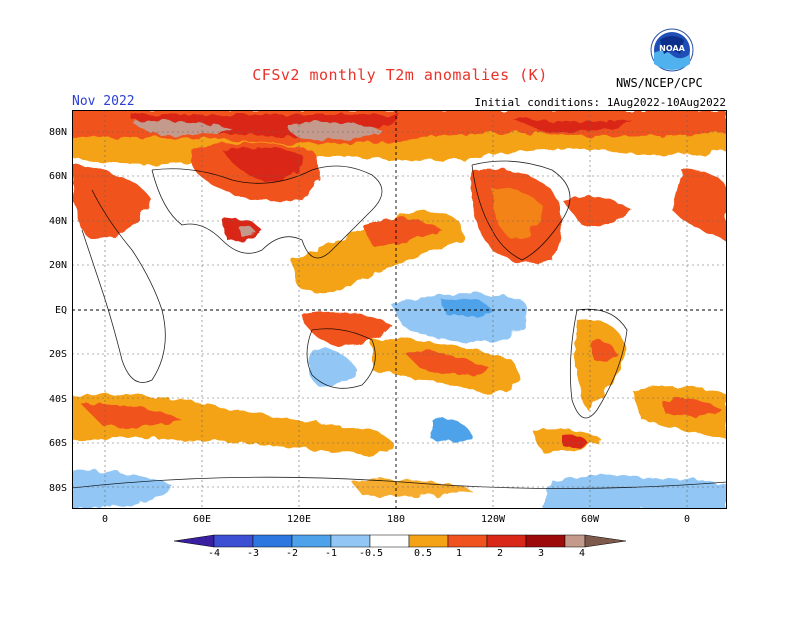 The height and width of the screenshot is (618, 800). Describe the element at coordinates (500, 553) in the screenshot. I see `colorbar-label: 2` at that location.